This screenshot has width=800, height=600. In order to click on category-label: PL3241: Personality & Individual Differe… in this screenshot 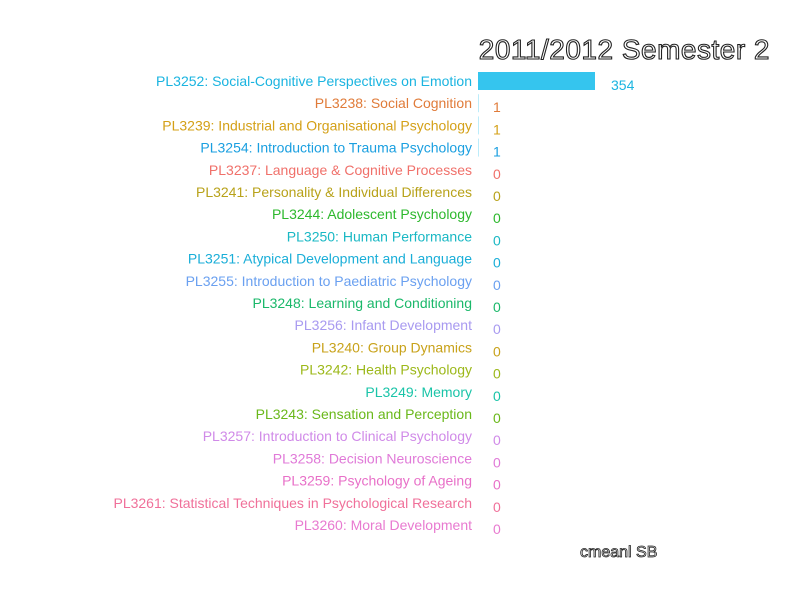, I will do `click(334, 192)`.